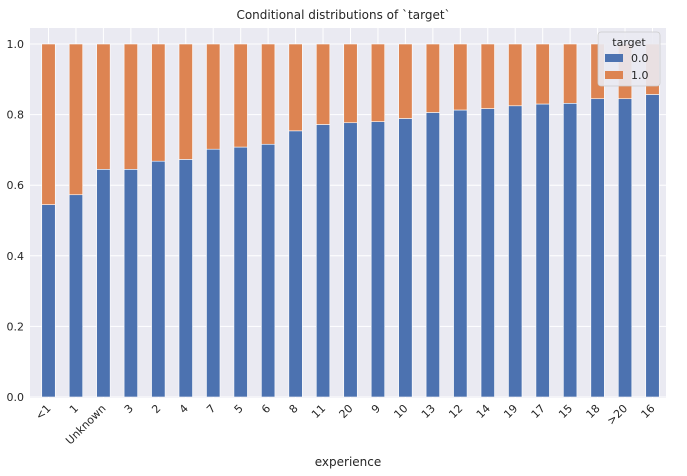  I want to click on y-tick-label: 1.0, so click(16, 44).